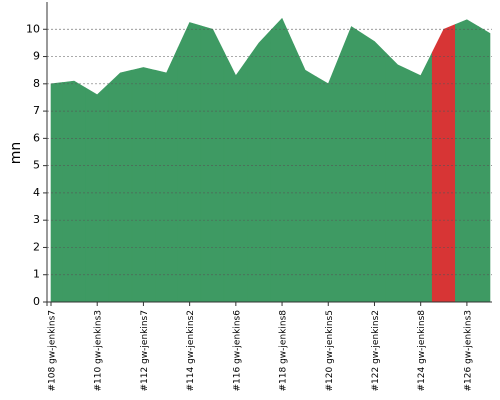 Image resolution: width=500 pixels, height=400 pixels. I want to click on x-tick-label: #122 gw-jenkins2, so click(376, 350).